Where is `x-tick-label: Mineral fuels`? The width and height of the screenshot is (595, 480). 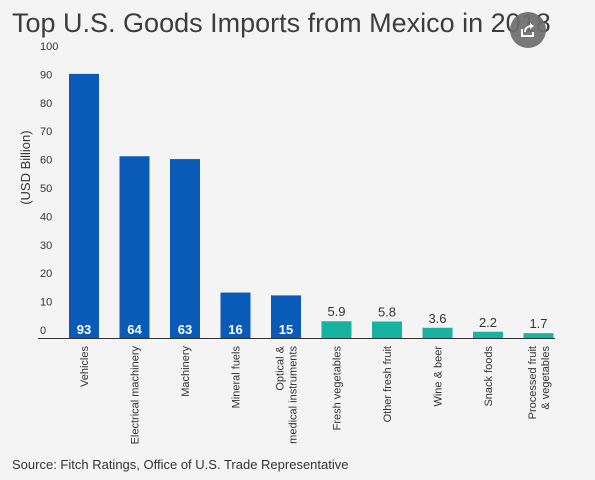
x-tick-label: Mineral fuels is located at coordinates (237, 377).